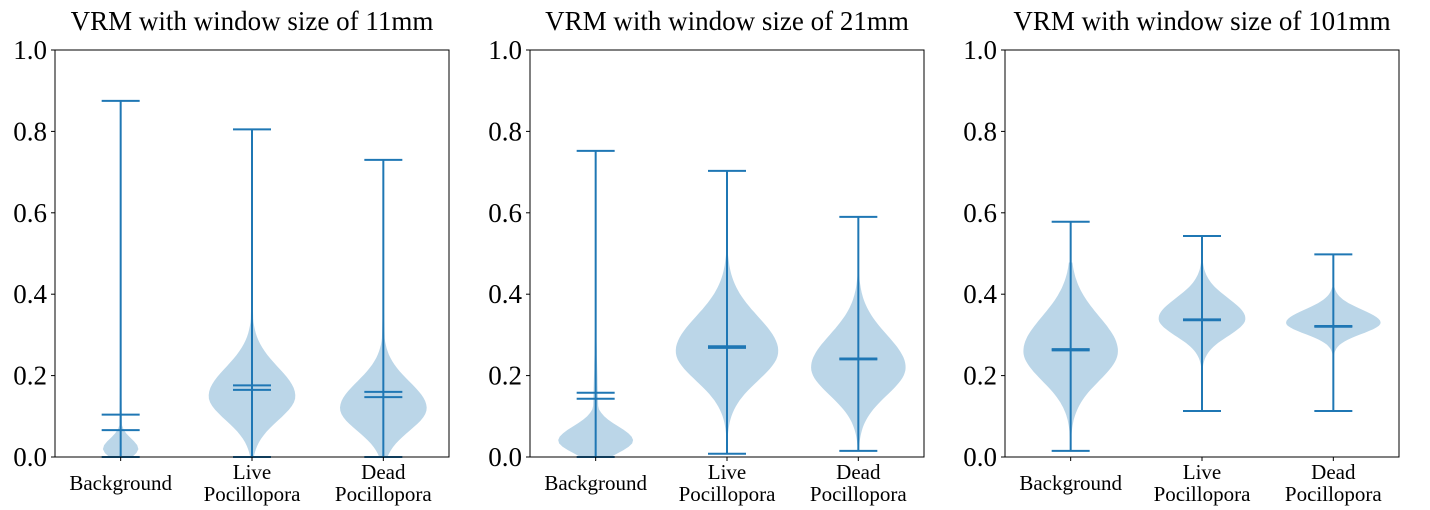  What do you see at coordinates (727, 21) in the screenshot?
I see `chart-title: VRM with window size of 21mm` at bounding box center [727, 21].